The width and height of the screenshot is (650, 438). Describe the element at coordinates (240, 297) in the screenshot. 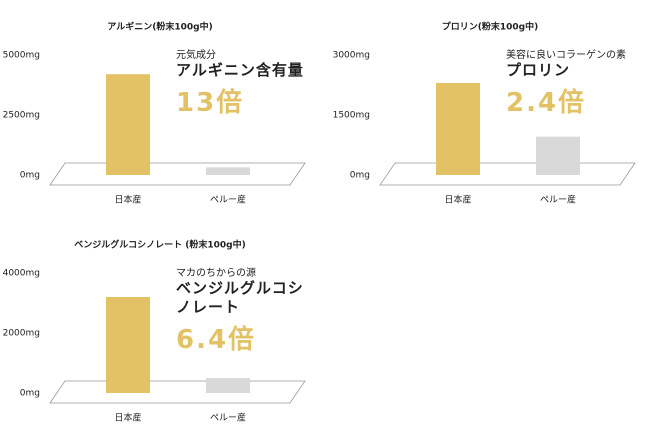

I see `annotation-headline: ベンジルグルコシノレート` at that location.